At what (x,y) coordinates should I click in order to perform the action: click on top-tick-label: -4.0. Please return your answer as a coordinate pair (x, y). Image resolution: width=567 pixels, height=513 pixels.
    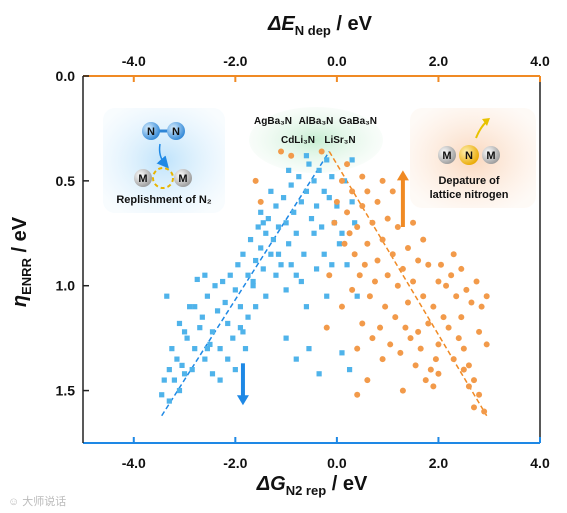
    Looking at the image, I should click on (134, 61).